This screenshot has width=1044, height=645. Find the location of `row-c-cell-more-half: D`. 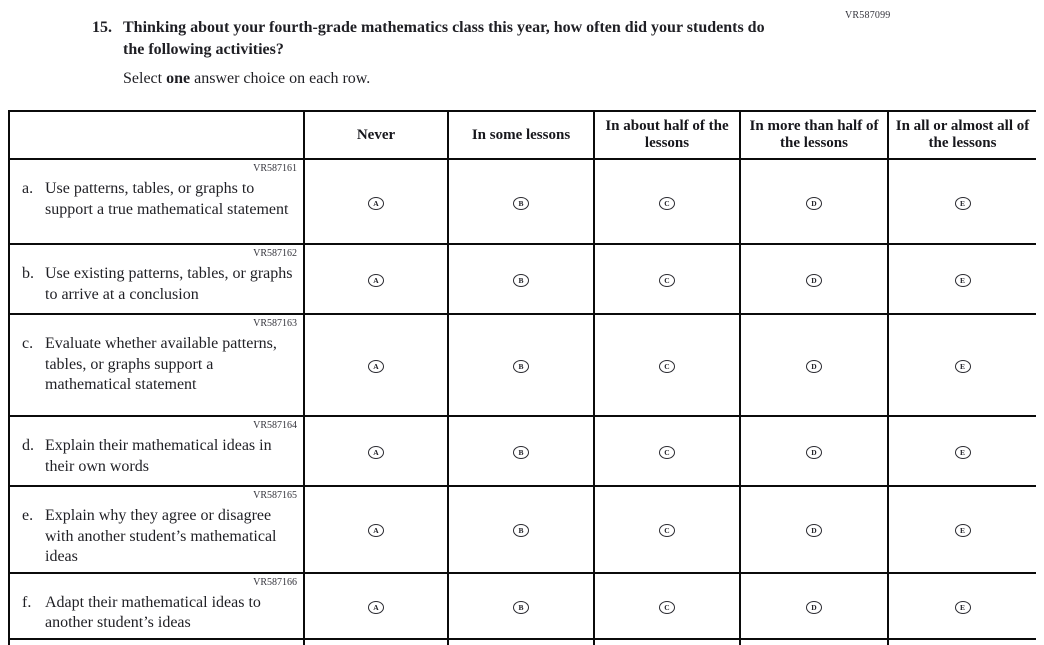

row-c-cell-more-half: D is located at coordinates (814, 365).